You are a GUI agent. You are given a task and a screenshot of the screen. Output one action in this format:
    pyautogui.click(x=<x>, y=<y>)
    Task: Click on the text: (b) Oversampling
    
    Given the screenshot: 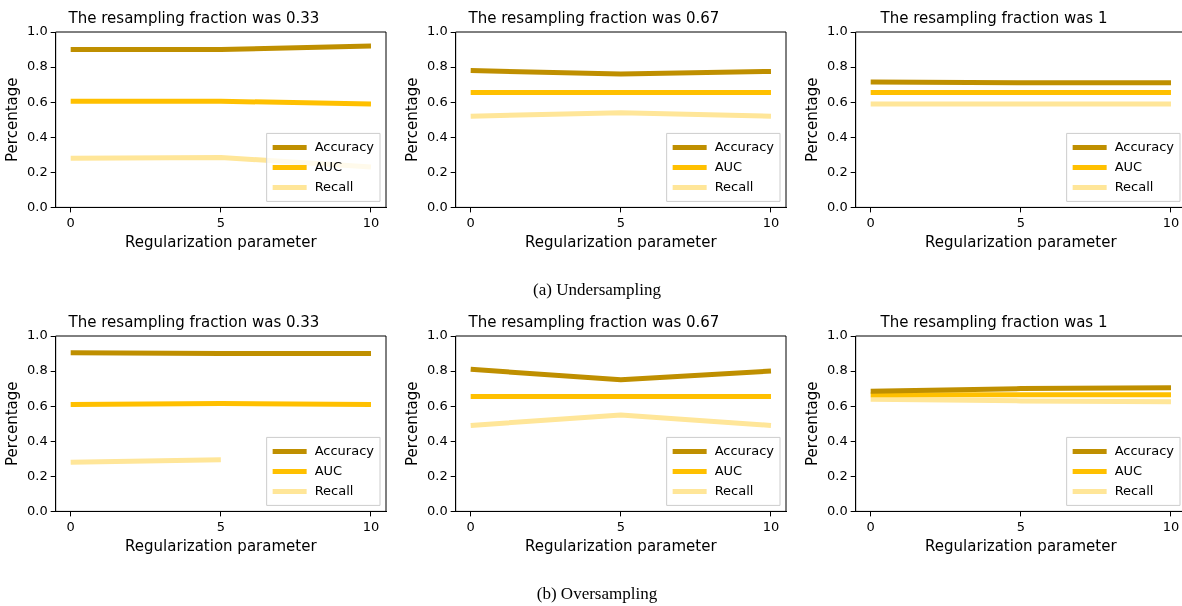 What is the action you would take?
    pyautogui.click(x=597, y=594)
    